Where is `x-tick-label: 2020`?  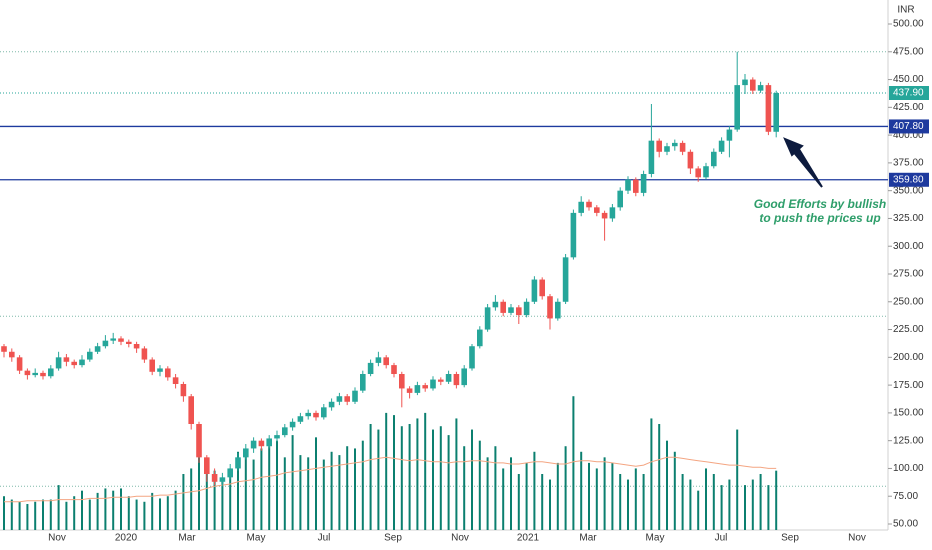
x-tick-label: 2020 is located at coordinates (126, 538).